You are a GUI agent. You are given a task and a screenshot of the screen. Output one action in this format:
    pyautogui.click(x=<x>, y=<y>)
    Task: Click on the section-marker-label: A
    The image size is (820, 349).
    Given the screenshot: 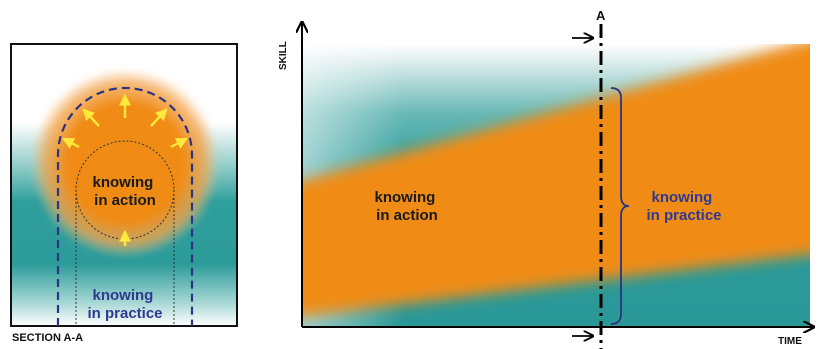 What is the action you would take?
    pyautogui.click(x=601, y=15)
    